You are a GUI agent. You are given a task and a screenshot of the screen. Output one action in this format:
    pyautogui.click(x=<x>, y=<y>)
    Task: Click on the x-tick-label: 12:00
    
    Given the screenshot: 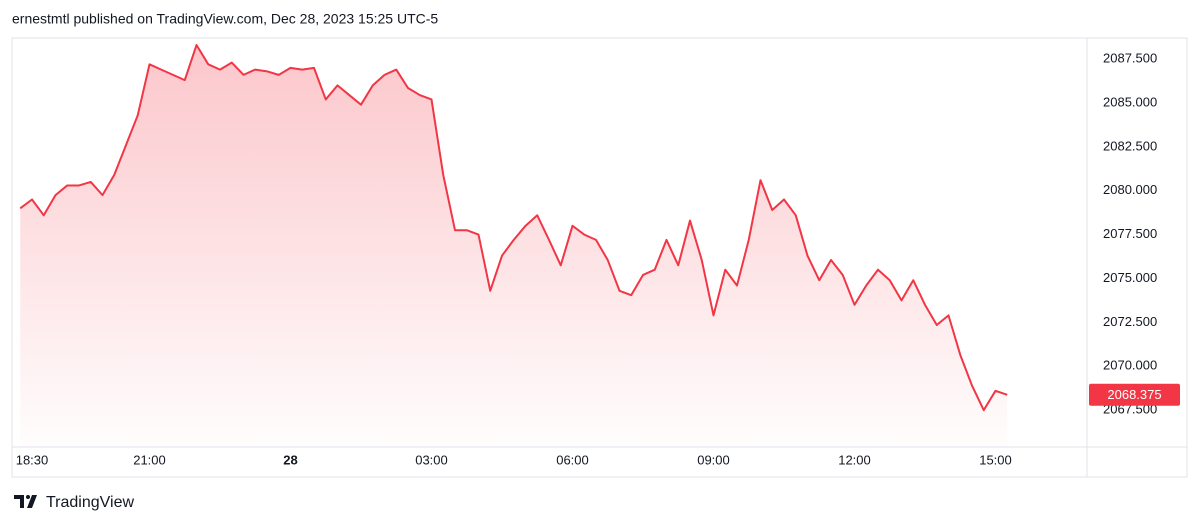 What is the action you would take?
    pyautogui.click(x=854, y=459)
    